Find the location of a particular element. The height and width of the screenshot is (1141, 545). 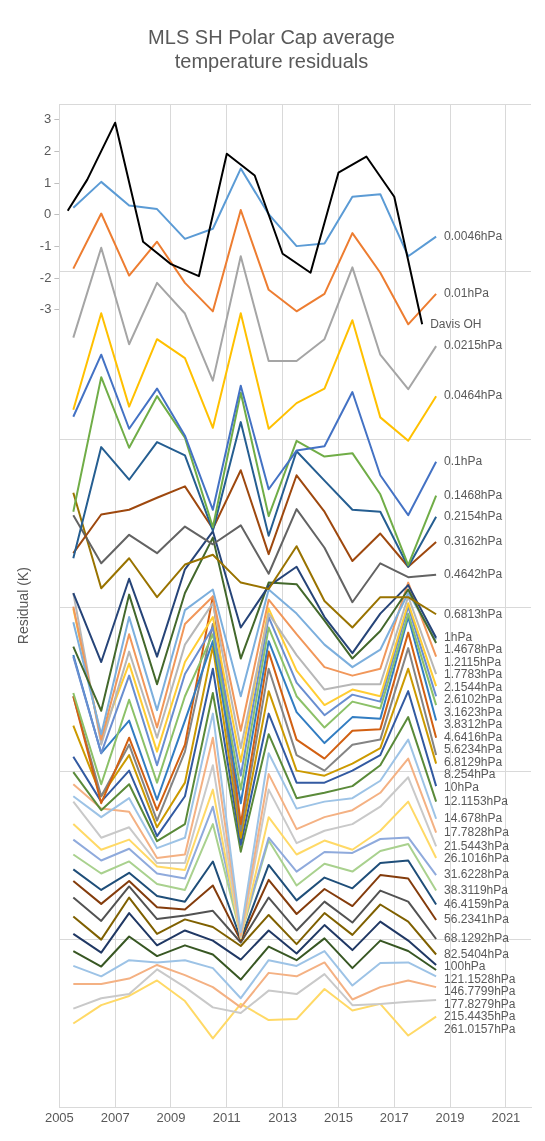

series-label: 56.2341hPa is located at coordinates (477, 919).